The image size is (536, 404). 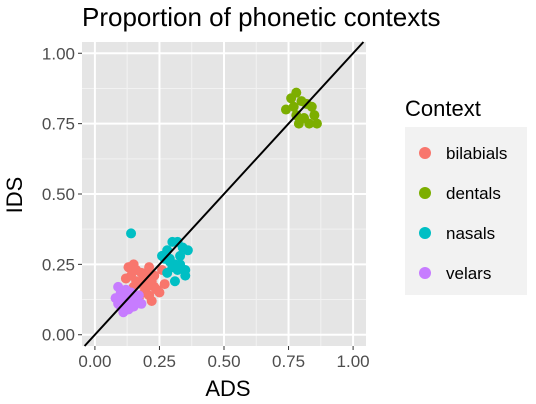 What do you see at coordinates (425, 273) in the screenshot?
I see `legend-key-velars` at bounding box center [425, 273].